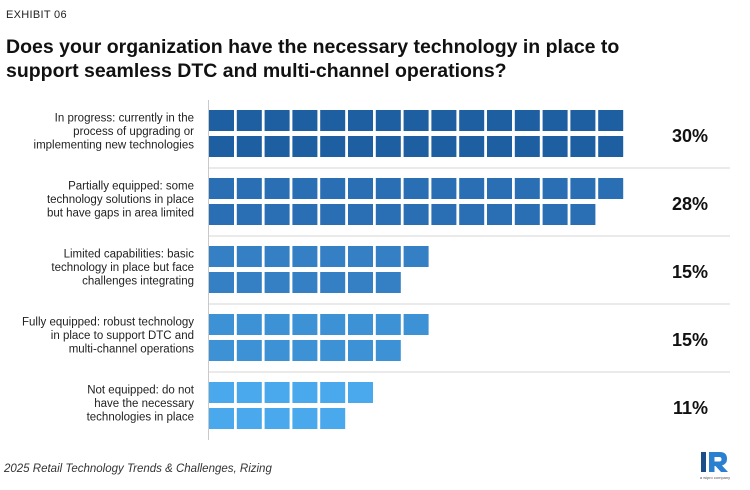 The height and width of the screenshot is (490, 750). I want to click on value-label: 11%, so click(690, 408).